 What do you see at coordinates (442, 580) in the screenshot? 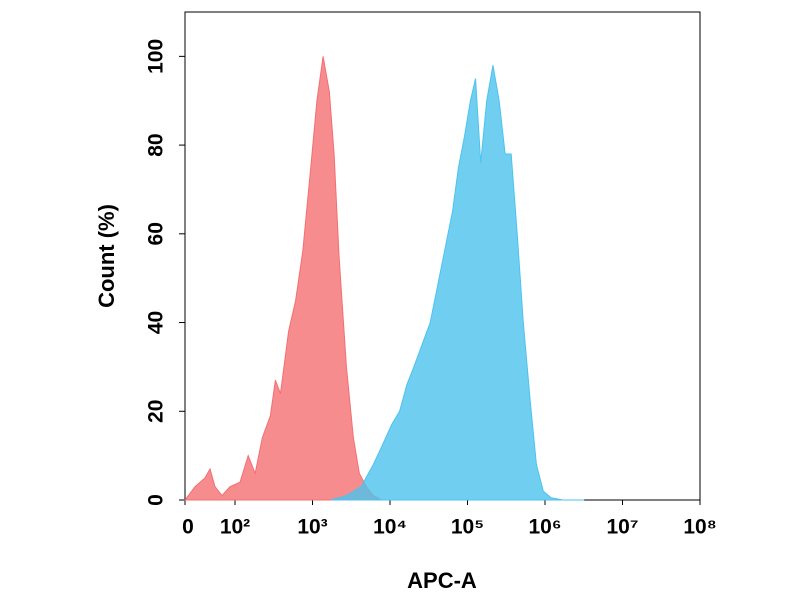
I see `x-axis-label: APC-A` at bounding box center [442, 580].